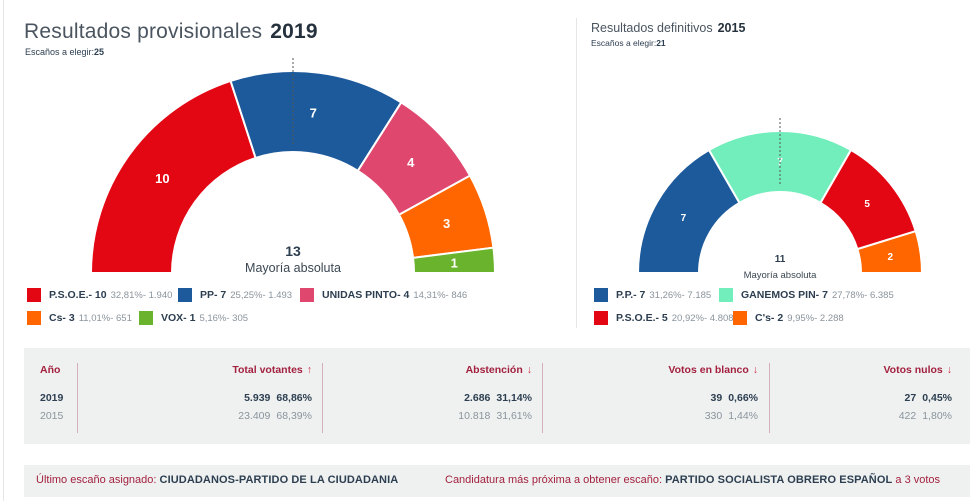 This screenshot has height=501, width=980. What do you see at coordinates (105, 318) in the screenshot?
I see `legend-stats: 11,01%- 651` at bounding box center [105, 318].